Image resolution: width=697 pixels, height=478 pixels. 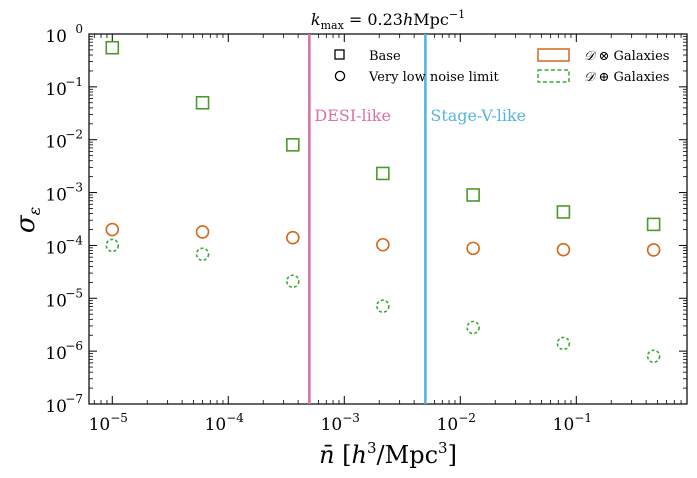 What do you see at coordinates (553, 76) in the screenshot?
I see `legend-patch-dashed` at bounding box center [553, 76].